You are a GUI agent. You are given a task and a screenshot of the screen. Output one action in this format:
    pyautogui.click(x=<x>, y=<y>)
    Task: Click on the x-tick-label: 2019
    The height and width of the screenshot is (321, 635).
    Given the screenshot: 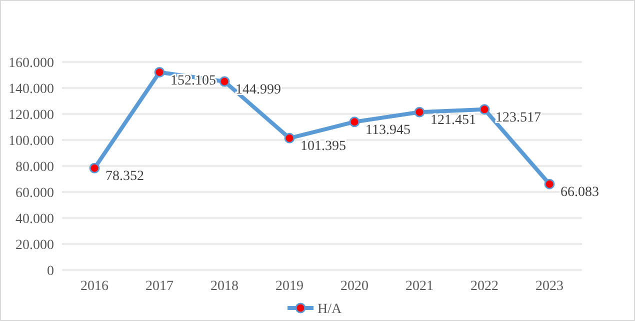 What is the action you would take?
    pyautogui.click(x=290, y=286)
    